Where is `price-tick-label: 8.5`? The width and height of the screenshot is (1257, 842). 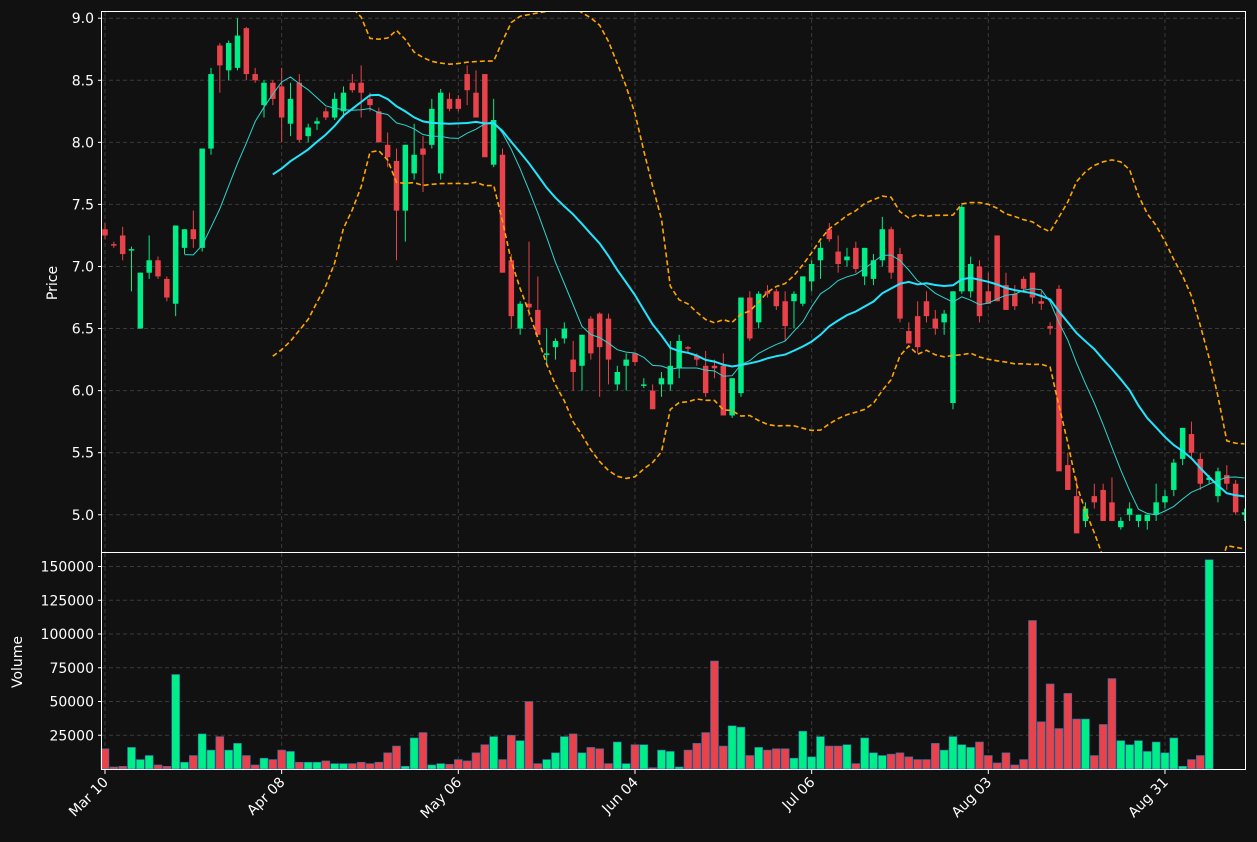
price-tick-label: 8.5 is located at coordinates (83, 81).